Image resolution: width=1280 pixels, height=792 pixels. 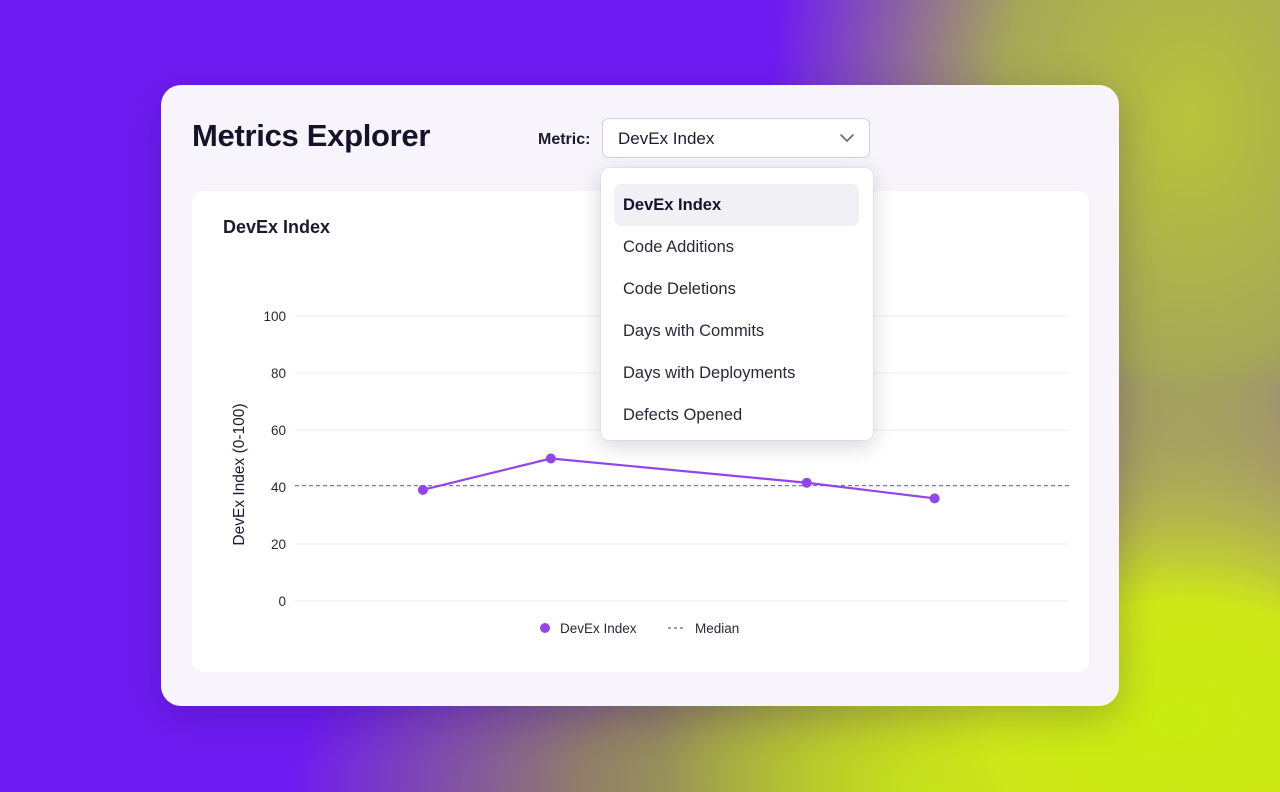 I want to click on legend-label-devex-index: DevEx Index, so click(x=598, y=628).